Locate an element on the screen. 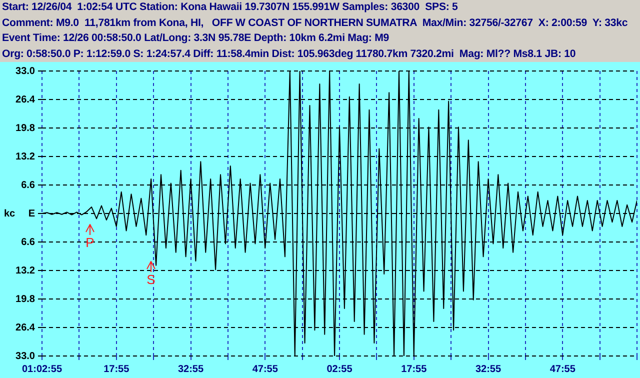 The height and width of the screenshot is (378, 640). y-axis-title: kc is located at coordinates (10, 214).